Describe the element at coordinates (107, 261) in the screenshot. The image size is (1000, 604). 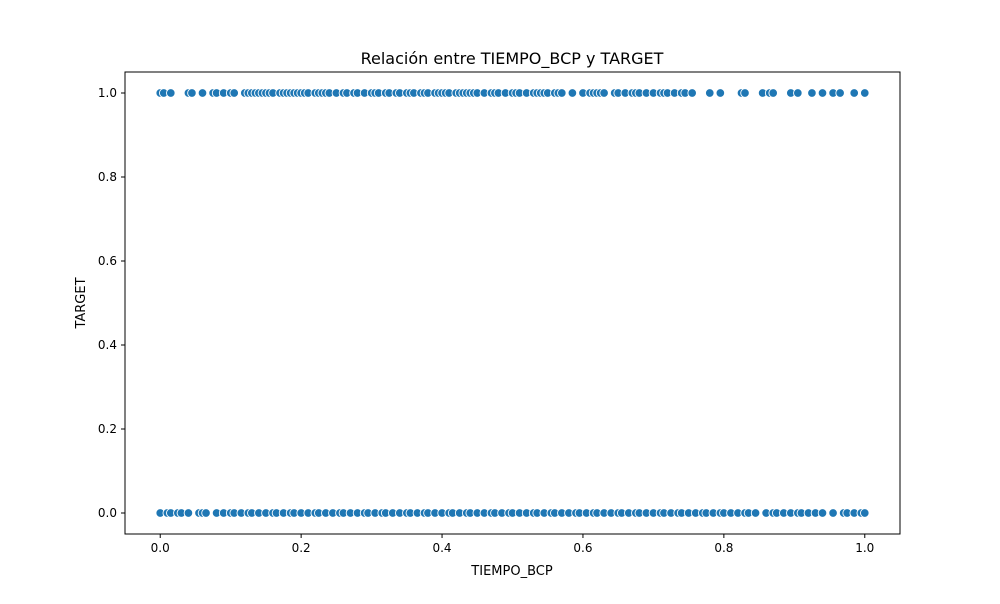
I see `y-tick-label: 0.6` at that location.